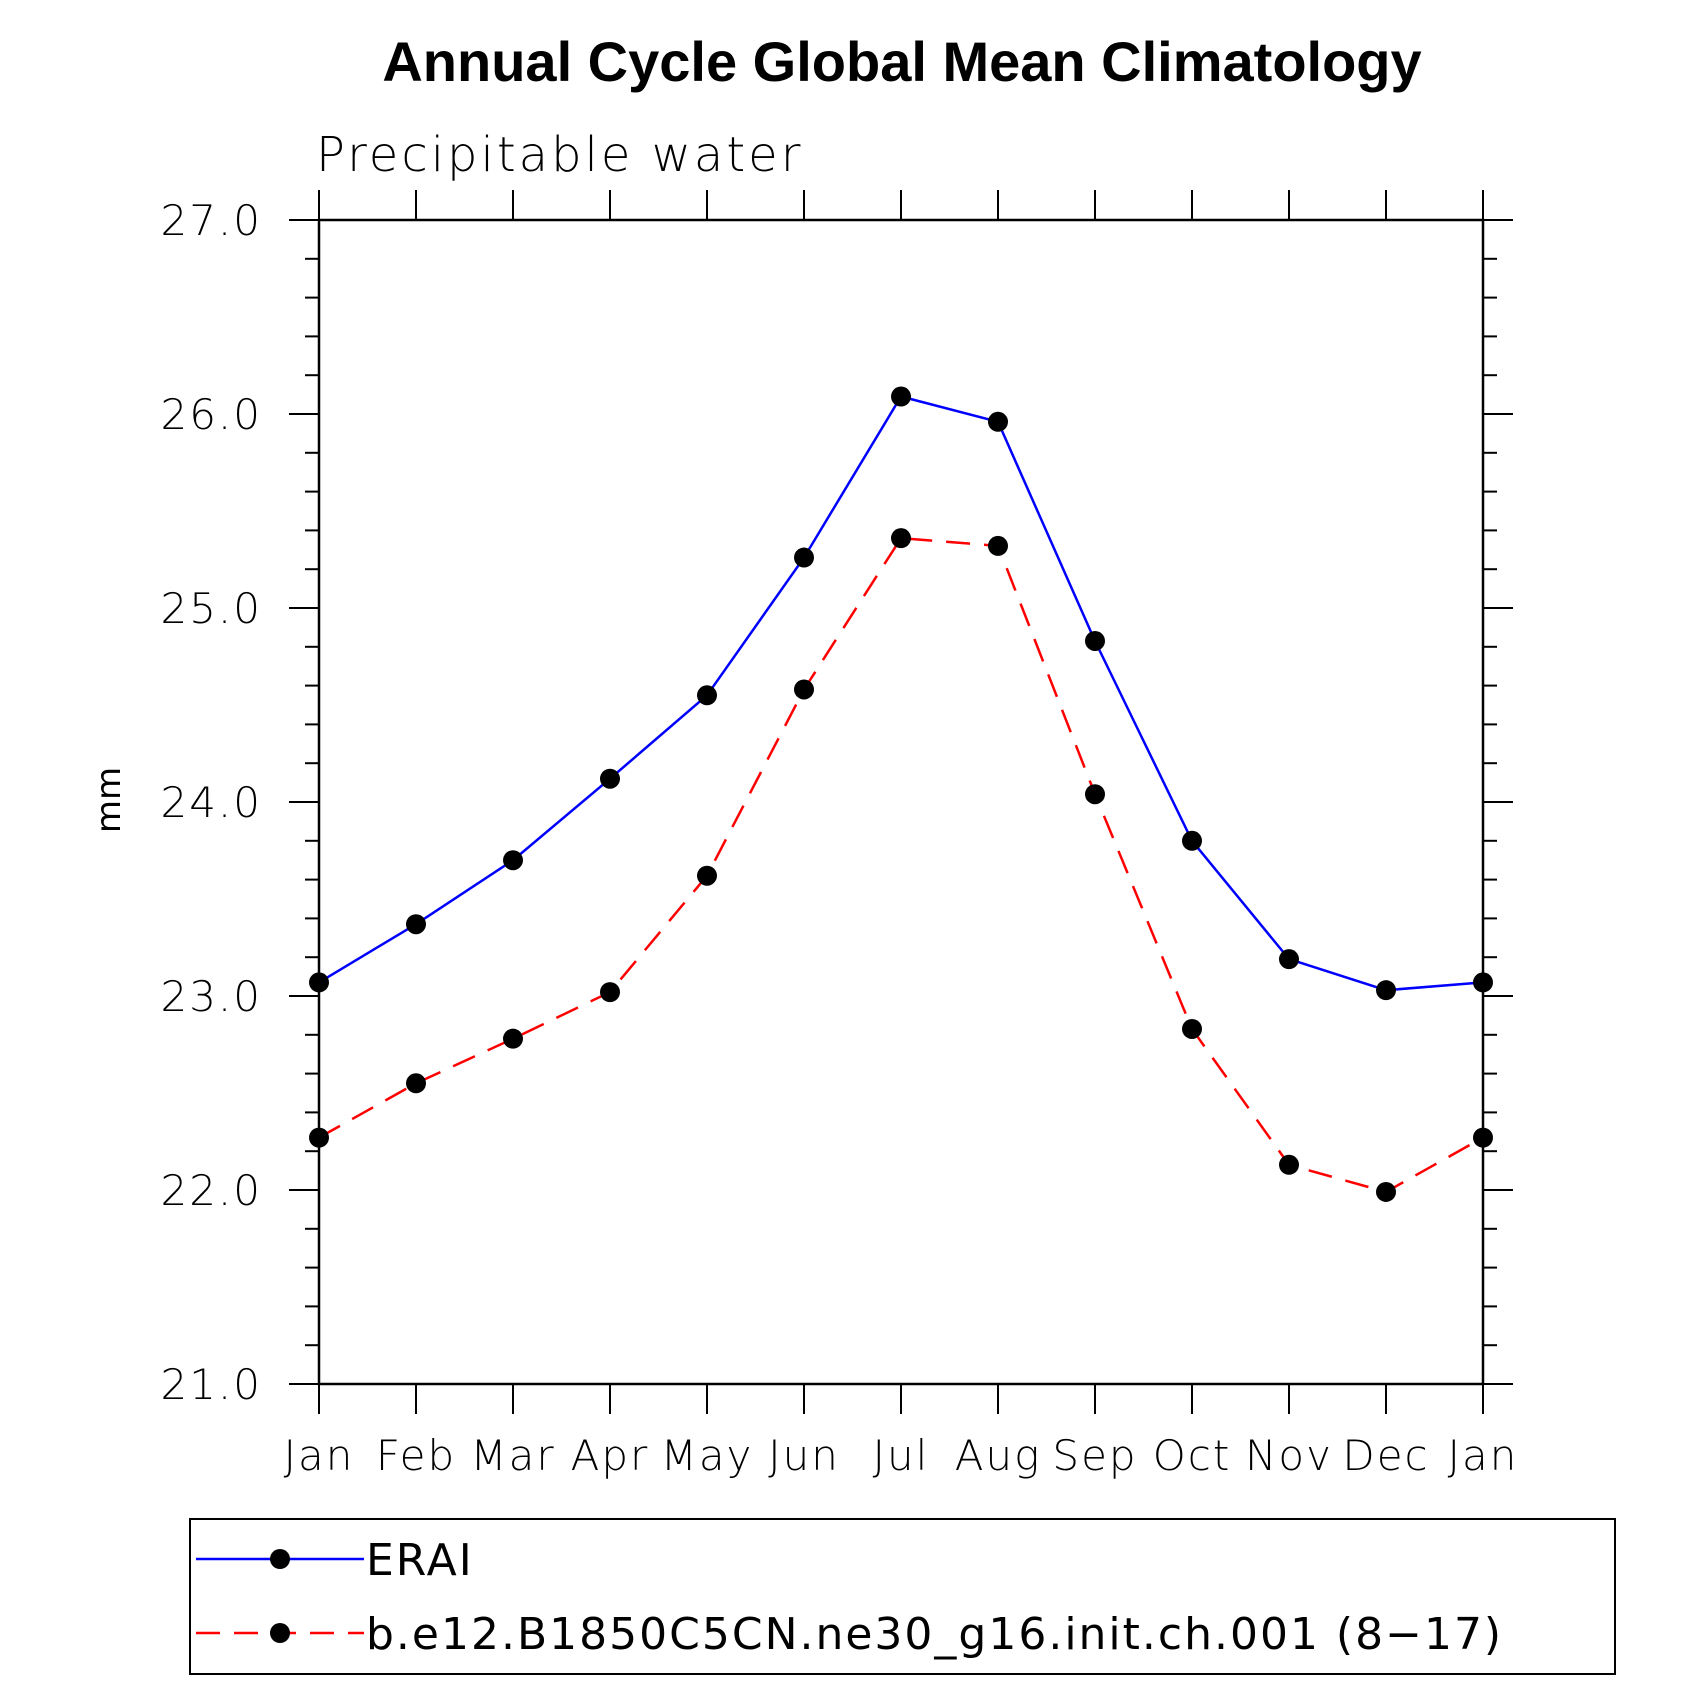 Image resolution: width=1697 pixels, height=1697 pixels. Describe the element at coordinates (559, 155) in the screenshot. I see `chart-subtitle: Precipitable water` at that location.